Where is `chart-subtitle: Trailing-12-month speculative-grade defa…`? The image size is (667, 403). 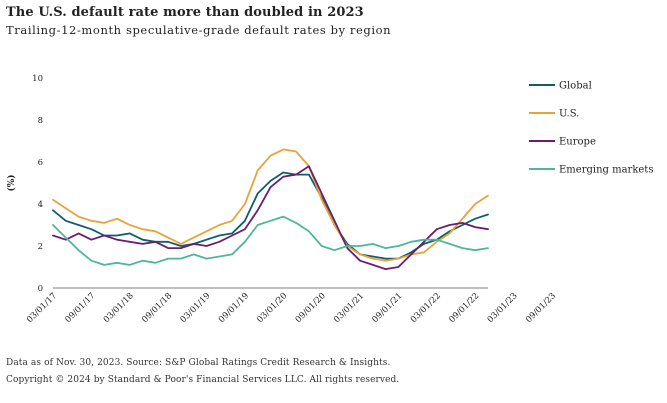 chart-subtitle: Trailing-12-month speculative-grade defa… is located at coordinates (199, 30).